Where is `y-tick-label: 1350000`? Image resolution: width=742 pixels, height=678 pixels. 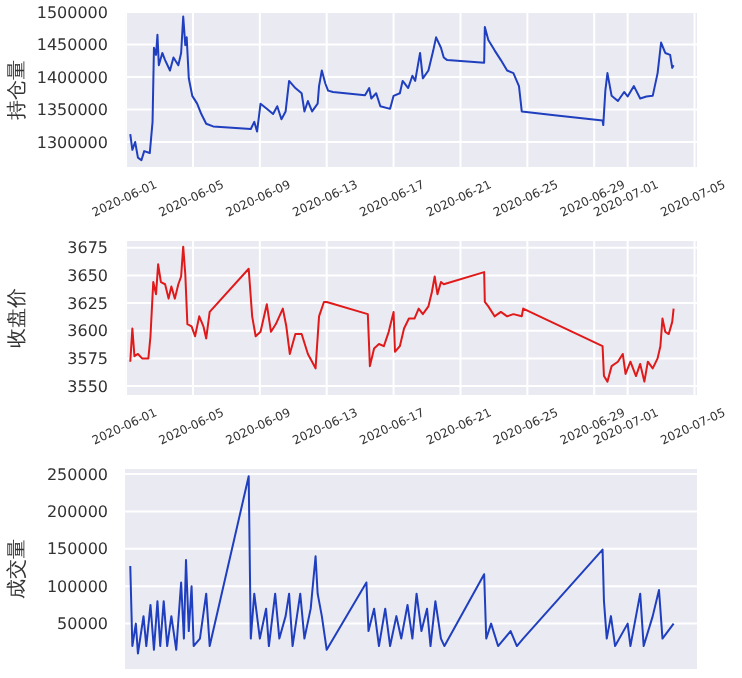 y-tick-label: 1350000 is located at coordinates (72, 110).